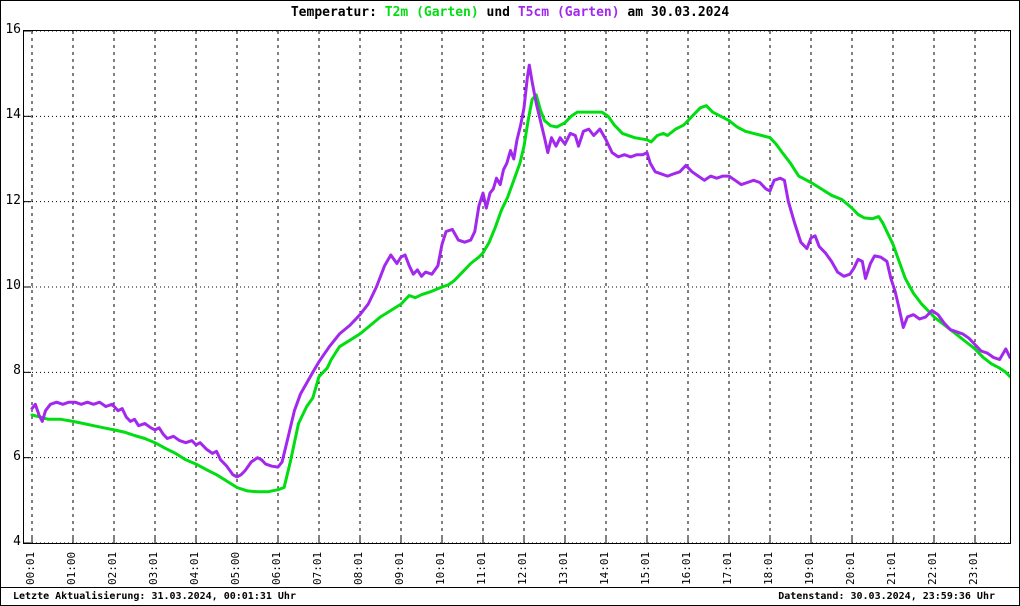 This screenshot has height=606, width=1020. Describe the element at coordinates (17, 541) in the screenshot. I see `y-tick-label: 4` at that location.